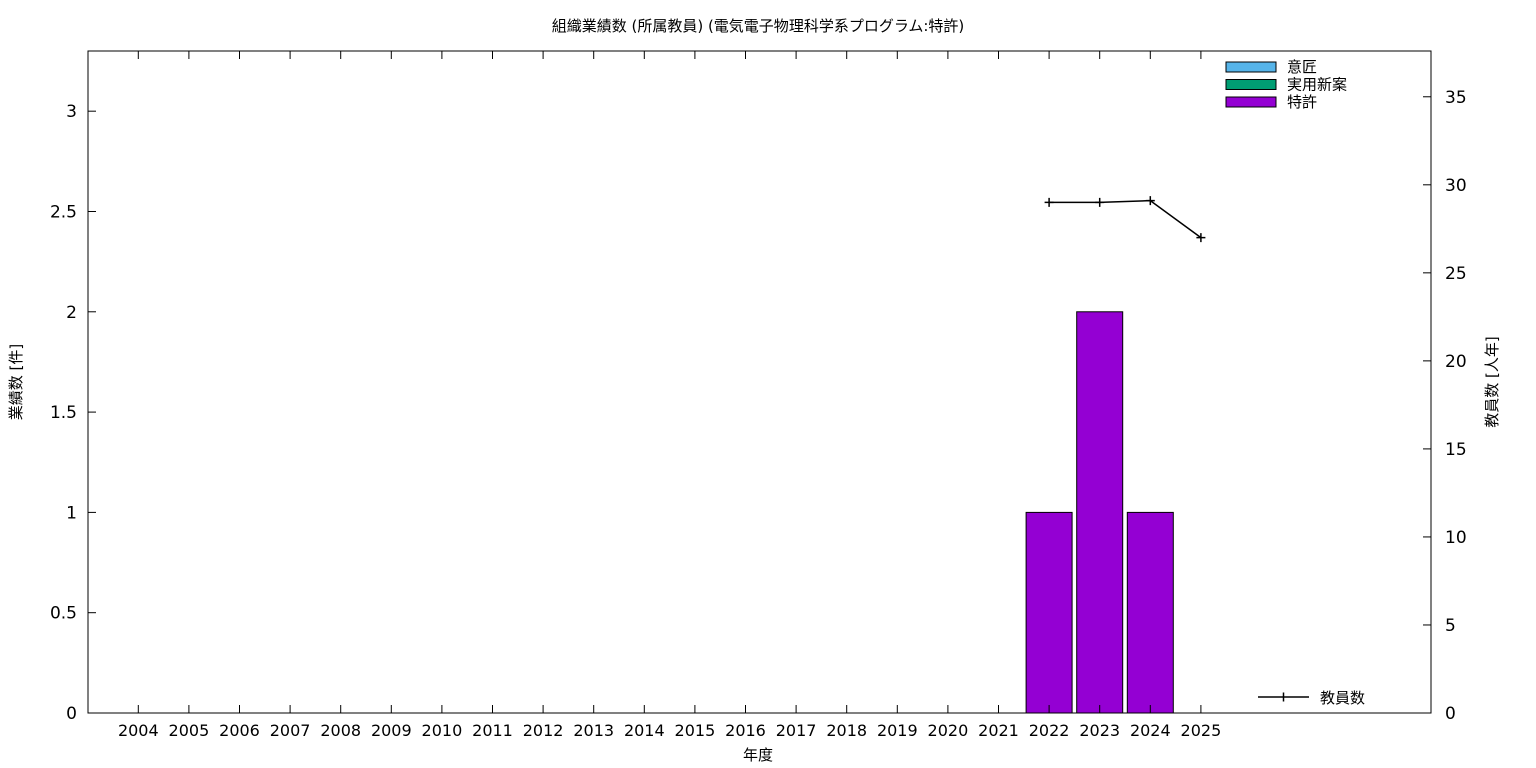 This screenshot has width=1536, height=768. I want to click on x-tick-label-2007: 2007, so click(290, 730).